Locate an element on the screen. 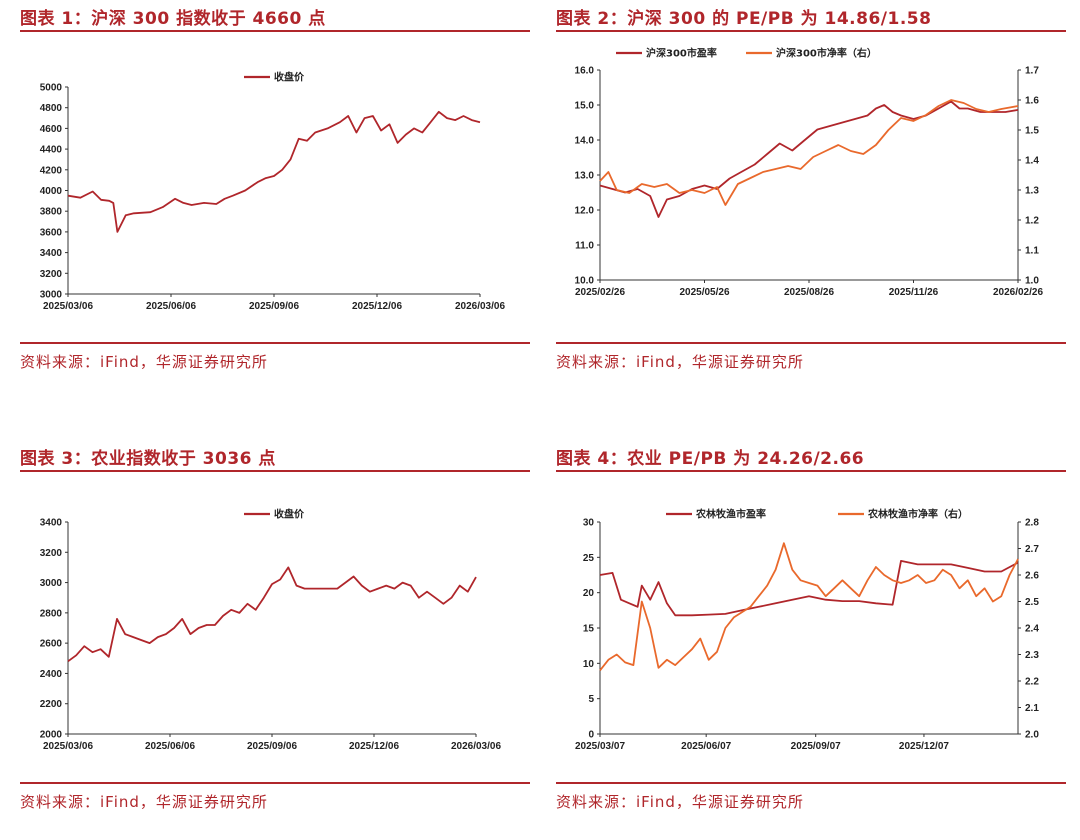  y2-tick-label: 2.3 is located at coordinates (1032, 655).